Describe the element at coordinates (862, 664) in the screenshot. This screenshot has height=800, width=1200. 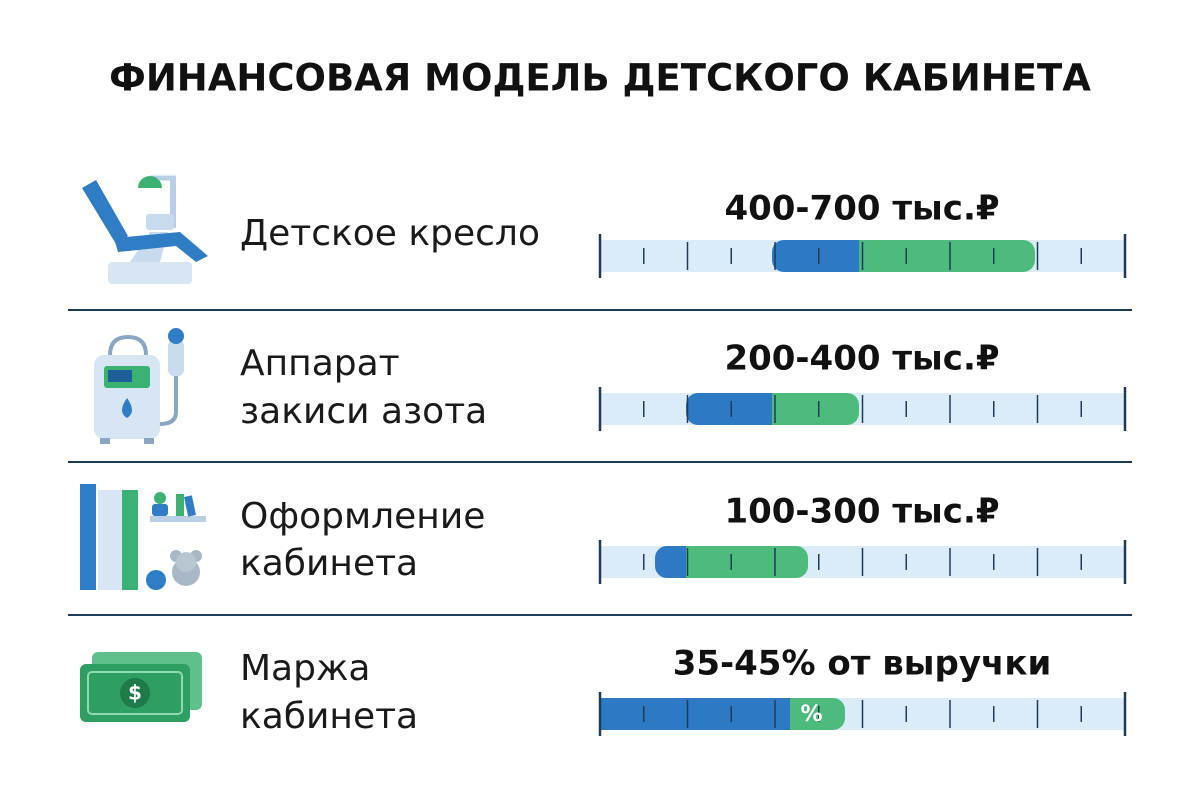
I see `row-value: 35-45% от выручки` at that location.